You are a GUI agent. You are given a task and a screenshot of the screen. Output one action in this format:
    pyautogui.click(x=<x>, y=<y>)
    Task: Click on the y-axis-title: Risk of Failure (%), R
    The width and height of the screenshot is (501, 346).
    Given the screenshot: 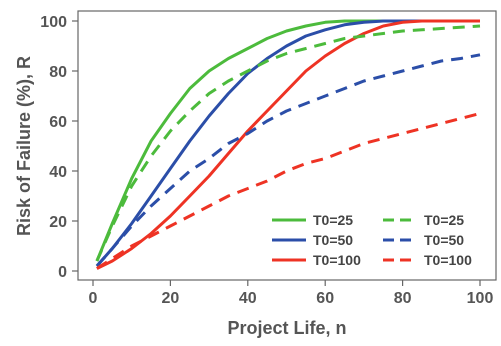 What is the action you would take?
    pyautogui.click(x=24, y=146)
    